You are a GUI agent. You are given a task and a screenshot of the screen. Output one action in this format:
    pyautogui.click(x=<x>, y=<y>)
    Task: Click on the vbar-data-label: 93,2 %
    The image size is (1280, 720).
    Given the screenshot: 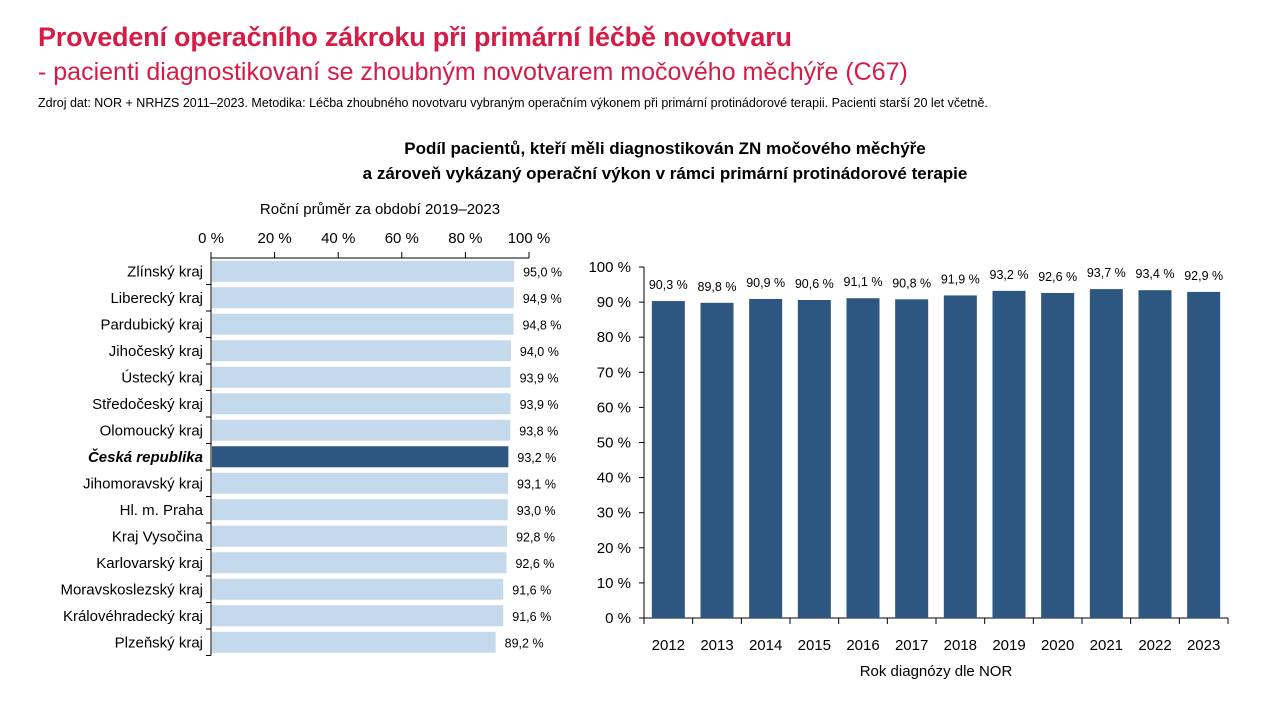 What is the action you would take?
    pyautogui.click(x=1009, y=275)
    